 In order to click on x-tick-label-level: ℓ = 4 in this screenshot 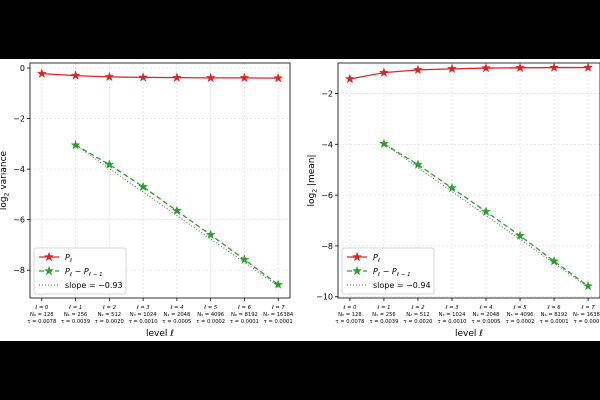, I will do `click(485, 308)`.